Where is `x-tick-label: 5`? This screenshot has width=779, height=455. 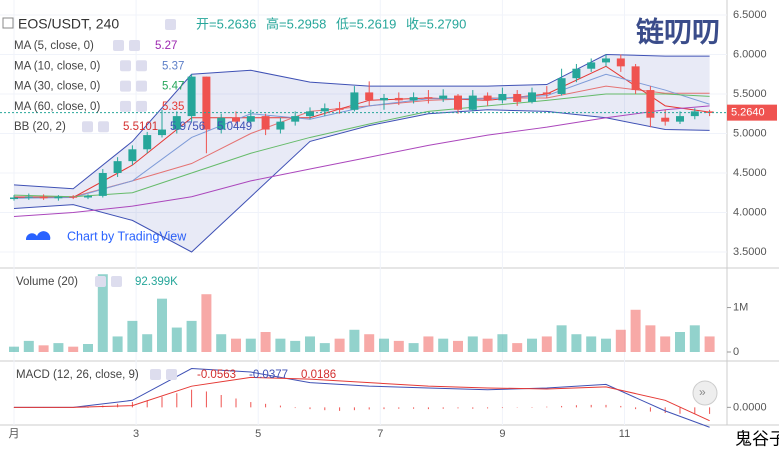
x-tick-label: 5 is located at coordinates (258, 434).